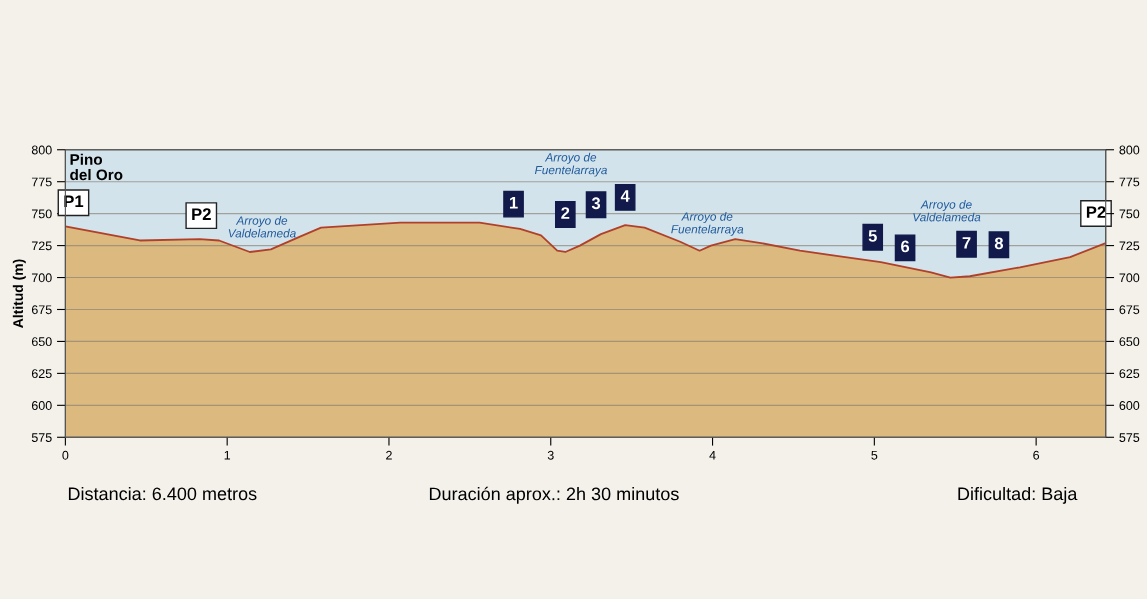  I want to click on annotation: P2, so click(201, 214).